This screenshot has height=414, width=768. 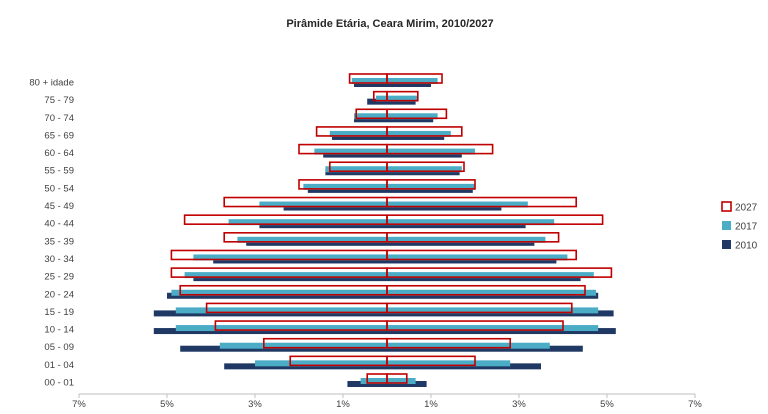 I want to click on bar-2027-01-04-right, so click(x=431, y=361).